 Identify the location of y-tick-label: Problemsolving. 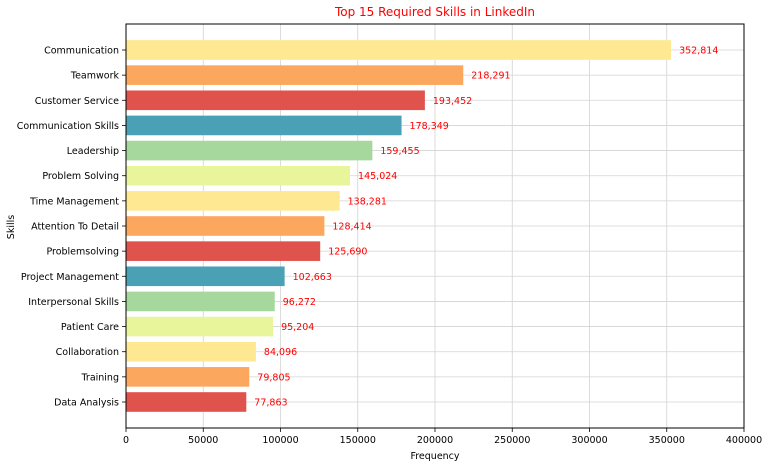
(82, 252).